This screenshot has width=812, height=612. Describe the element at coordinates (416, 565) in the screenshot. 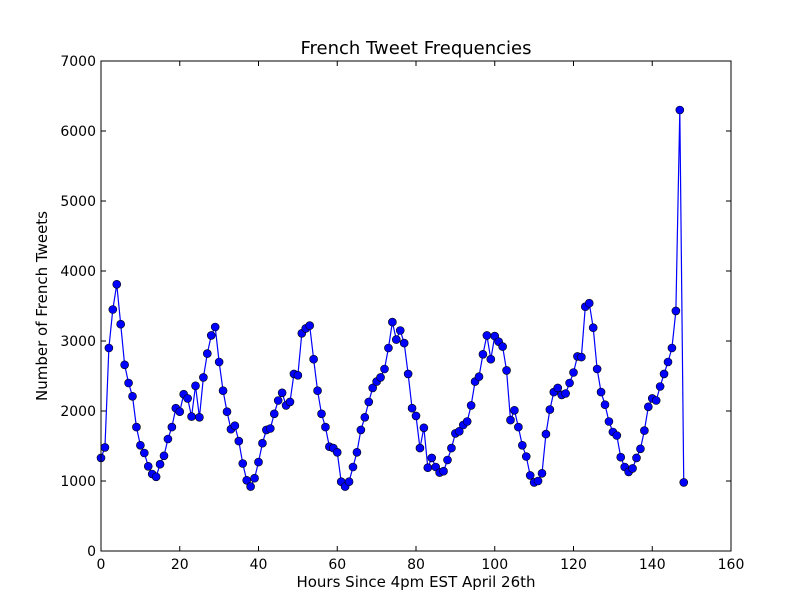

I see `x-tick-label: 80` at that location.